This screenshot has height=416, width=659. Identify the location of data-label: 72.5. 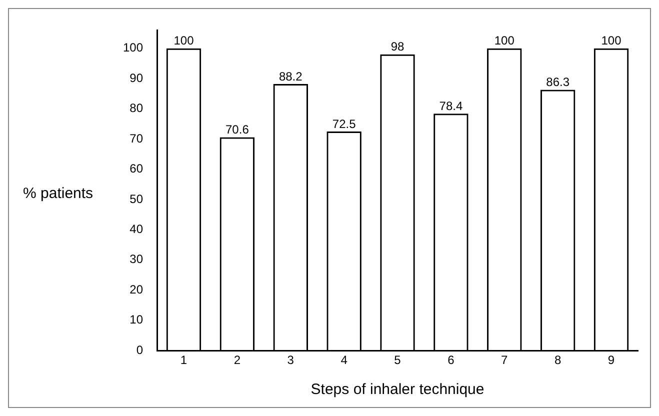
(344, 123).